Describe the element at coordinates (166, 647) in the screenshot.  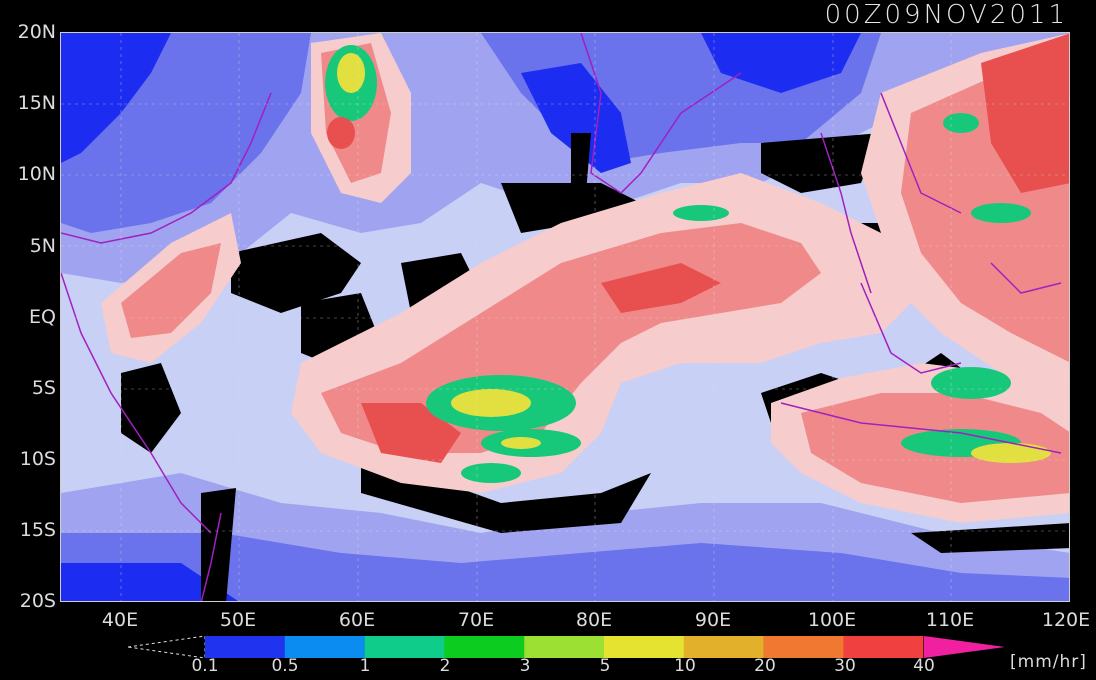
I see `colorbar-under-arrow` at that location.